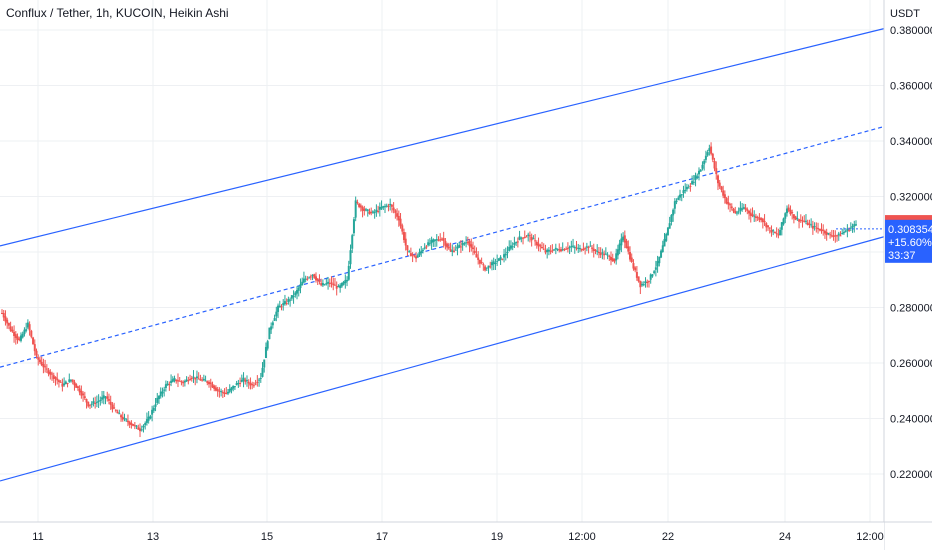  Describe the element at coordinates (785, 537) in the screenshot. I see `time-tick-label: 24` at that location.